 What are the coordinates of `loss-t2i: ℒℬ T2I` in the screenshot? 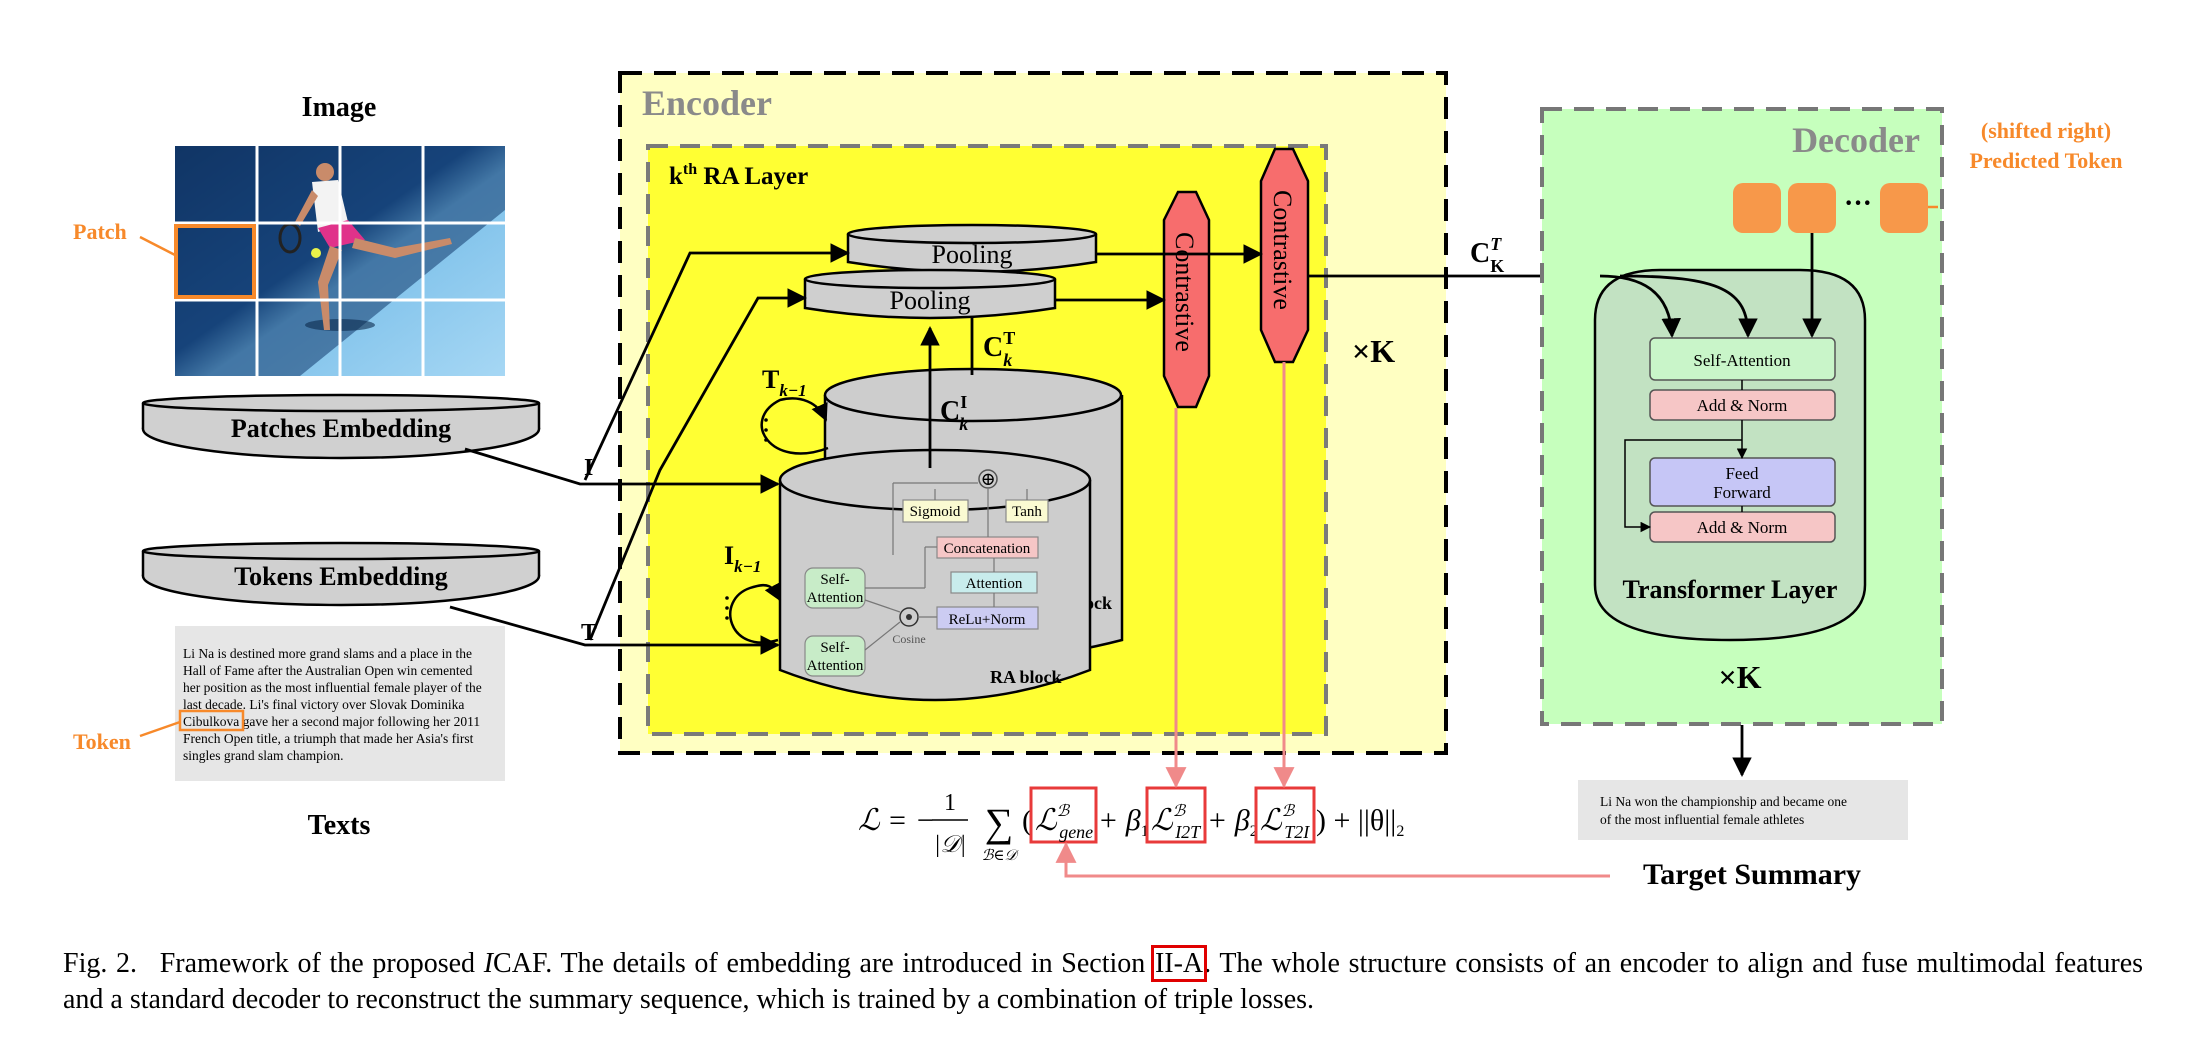 It's located at (1285, 822).